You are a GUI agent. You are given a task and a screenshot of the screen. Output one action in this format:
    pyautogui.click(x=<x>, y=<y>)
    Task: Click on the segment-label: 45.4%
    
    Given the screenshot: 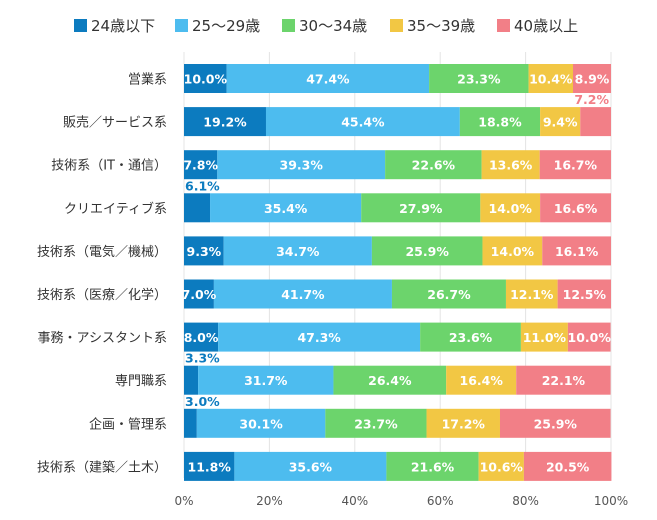 What is the action you would take?
    pyautogui.click(x=363, y=122)
    